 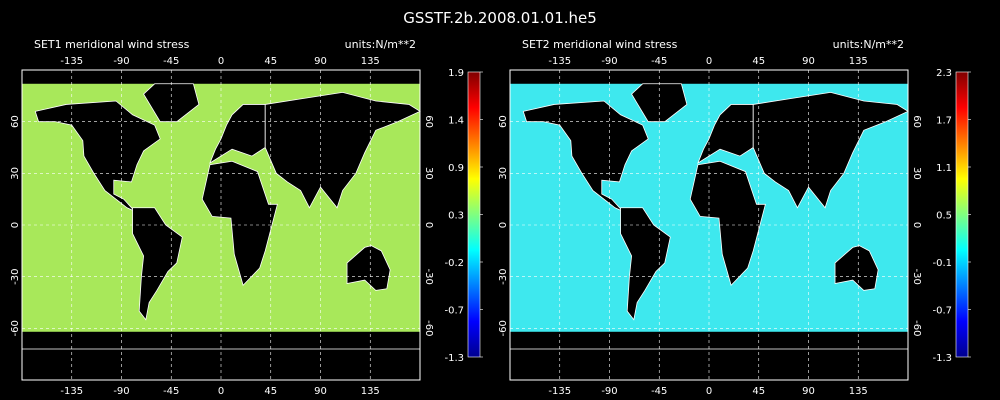 What do you see at coordinates (944, 168) in the screenshot?
I see `colorbar-label: 1.1` at bounding box center [944, 168].